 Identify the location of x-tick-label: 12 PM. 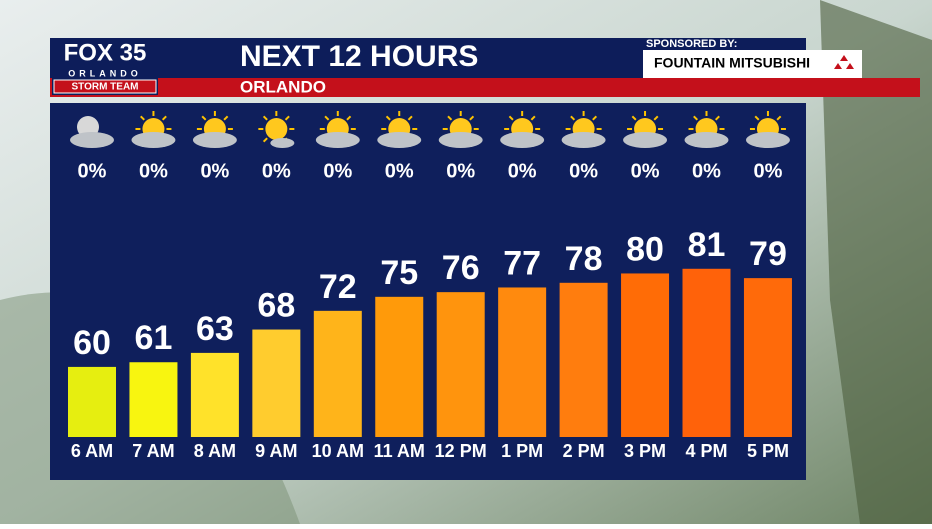
(461, 451).